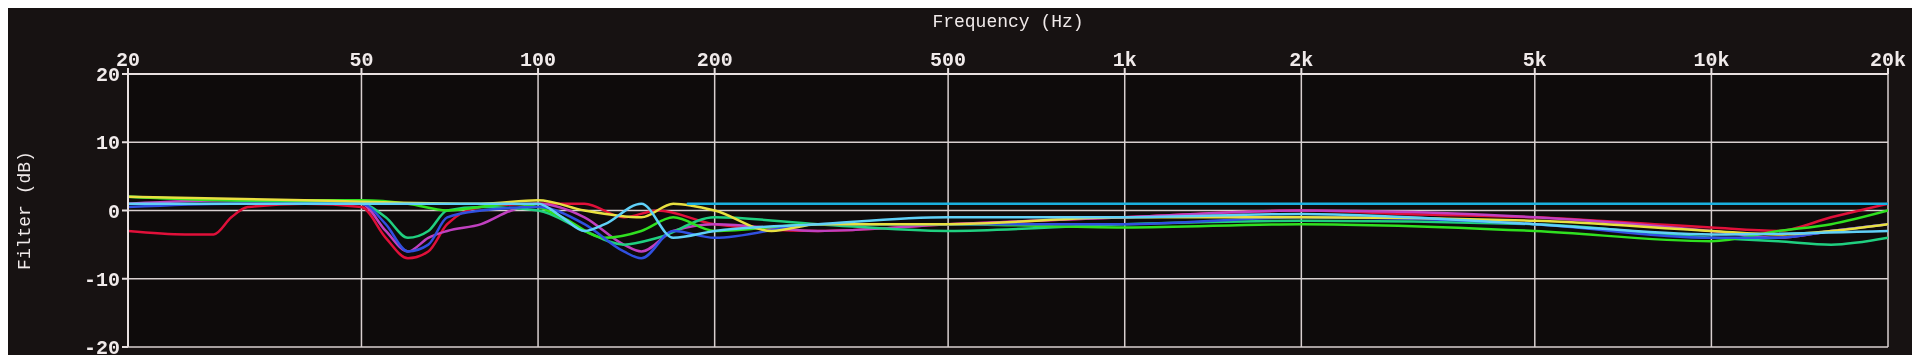 Image resolution: width=1920 pixels, height=363 pixels. Describe the element at coordinates (1301, 60) in the screenshot. I see `x-tick-label: 2k` at that location.